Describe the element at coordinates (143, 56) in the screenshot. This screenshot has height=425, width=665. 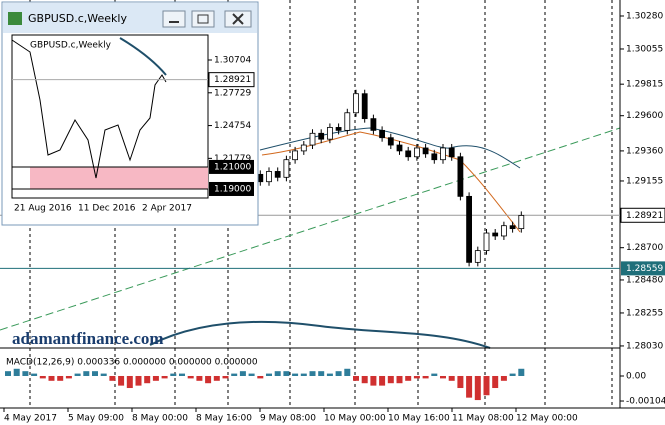
I see `inset-average` at that location.